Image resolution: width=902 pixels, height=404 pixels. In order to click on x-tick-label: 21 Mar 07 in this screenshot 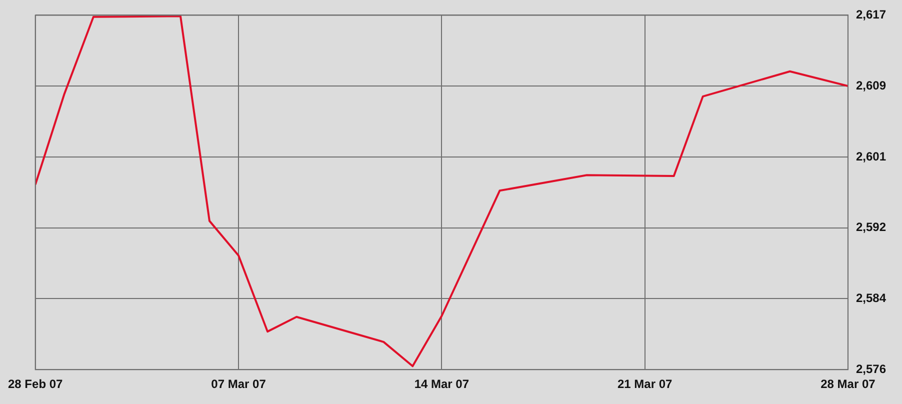, I will do `click(644, 384)`.